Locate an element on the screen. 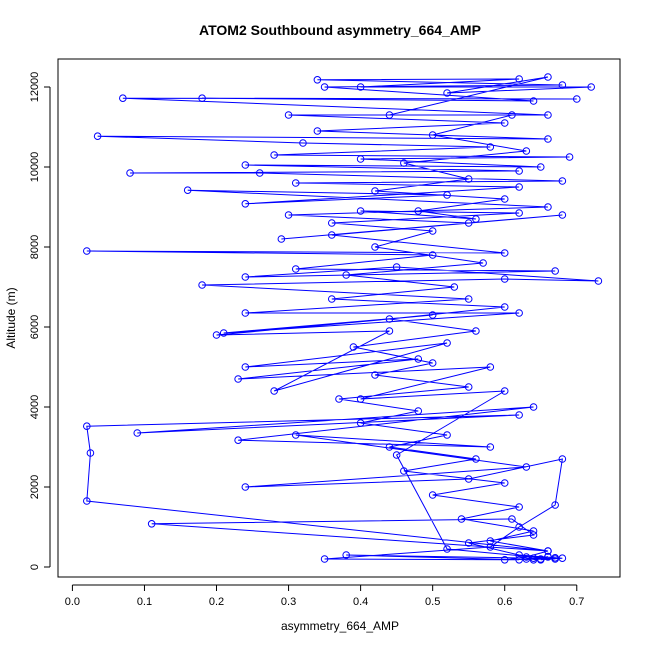 The width and height of the screenshot is (650, 650). x-tick-label: 0.7 is located at coordinates (576, 602).